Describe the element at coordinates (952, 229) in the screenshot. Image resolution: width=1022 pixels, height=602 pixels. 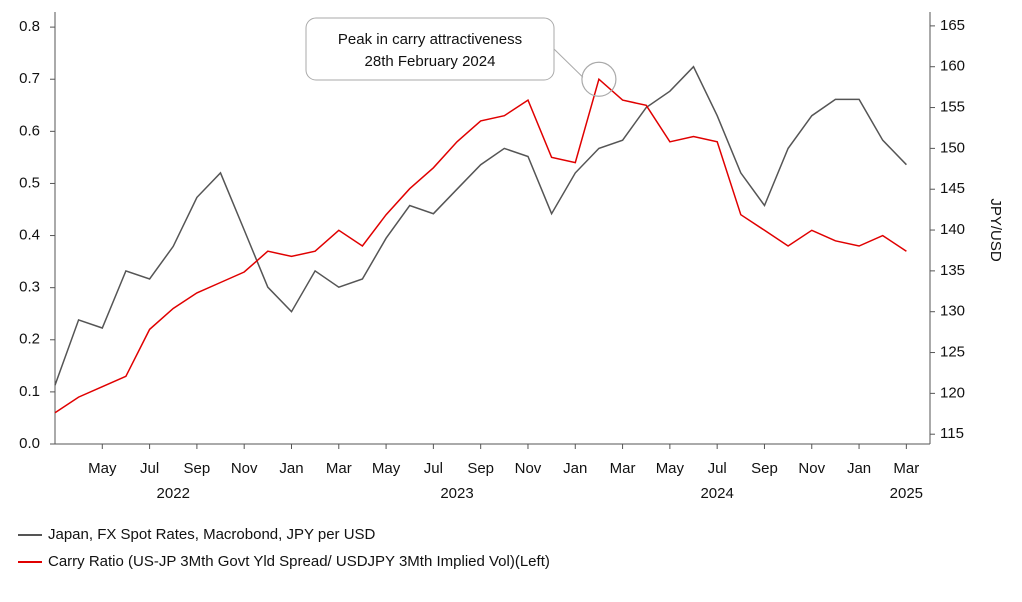
I see `y2-tick-label: 140` at that location.